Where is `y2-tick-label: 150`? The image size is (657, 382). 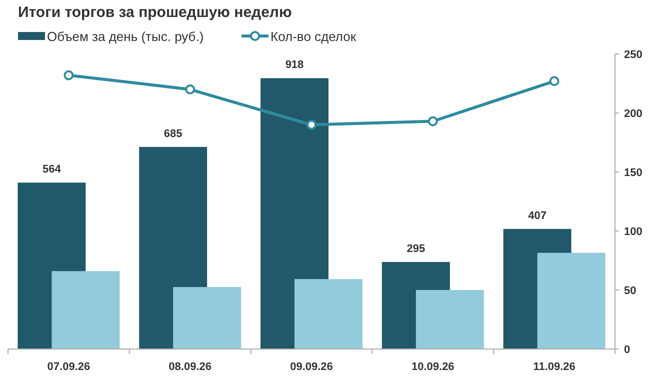
y2-tick-label: 150 is located at coordinates (633, 173).